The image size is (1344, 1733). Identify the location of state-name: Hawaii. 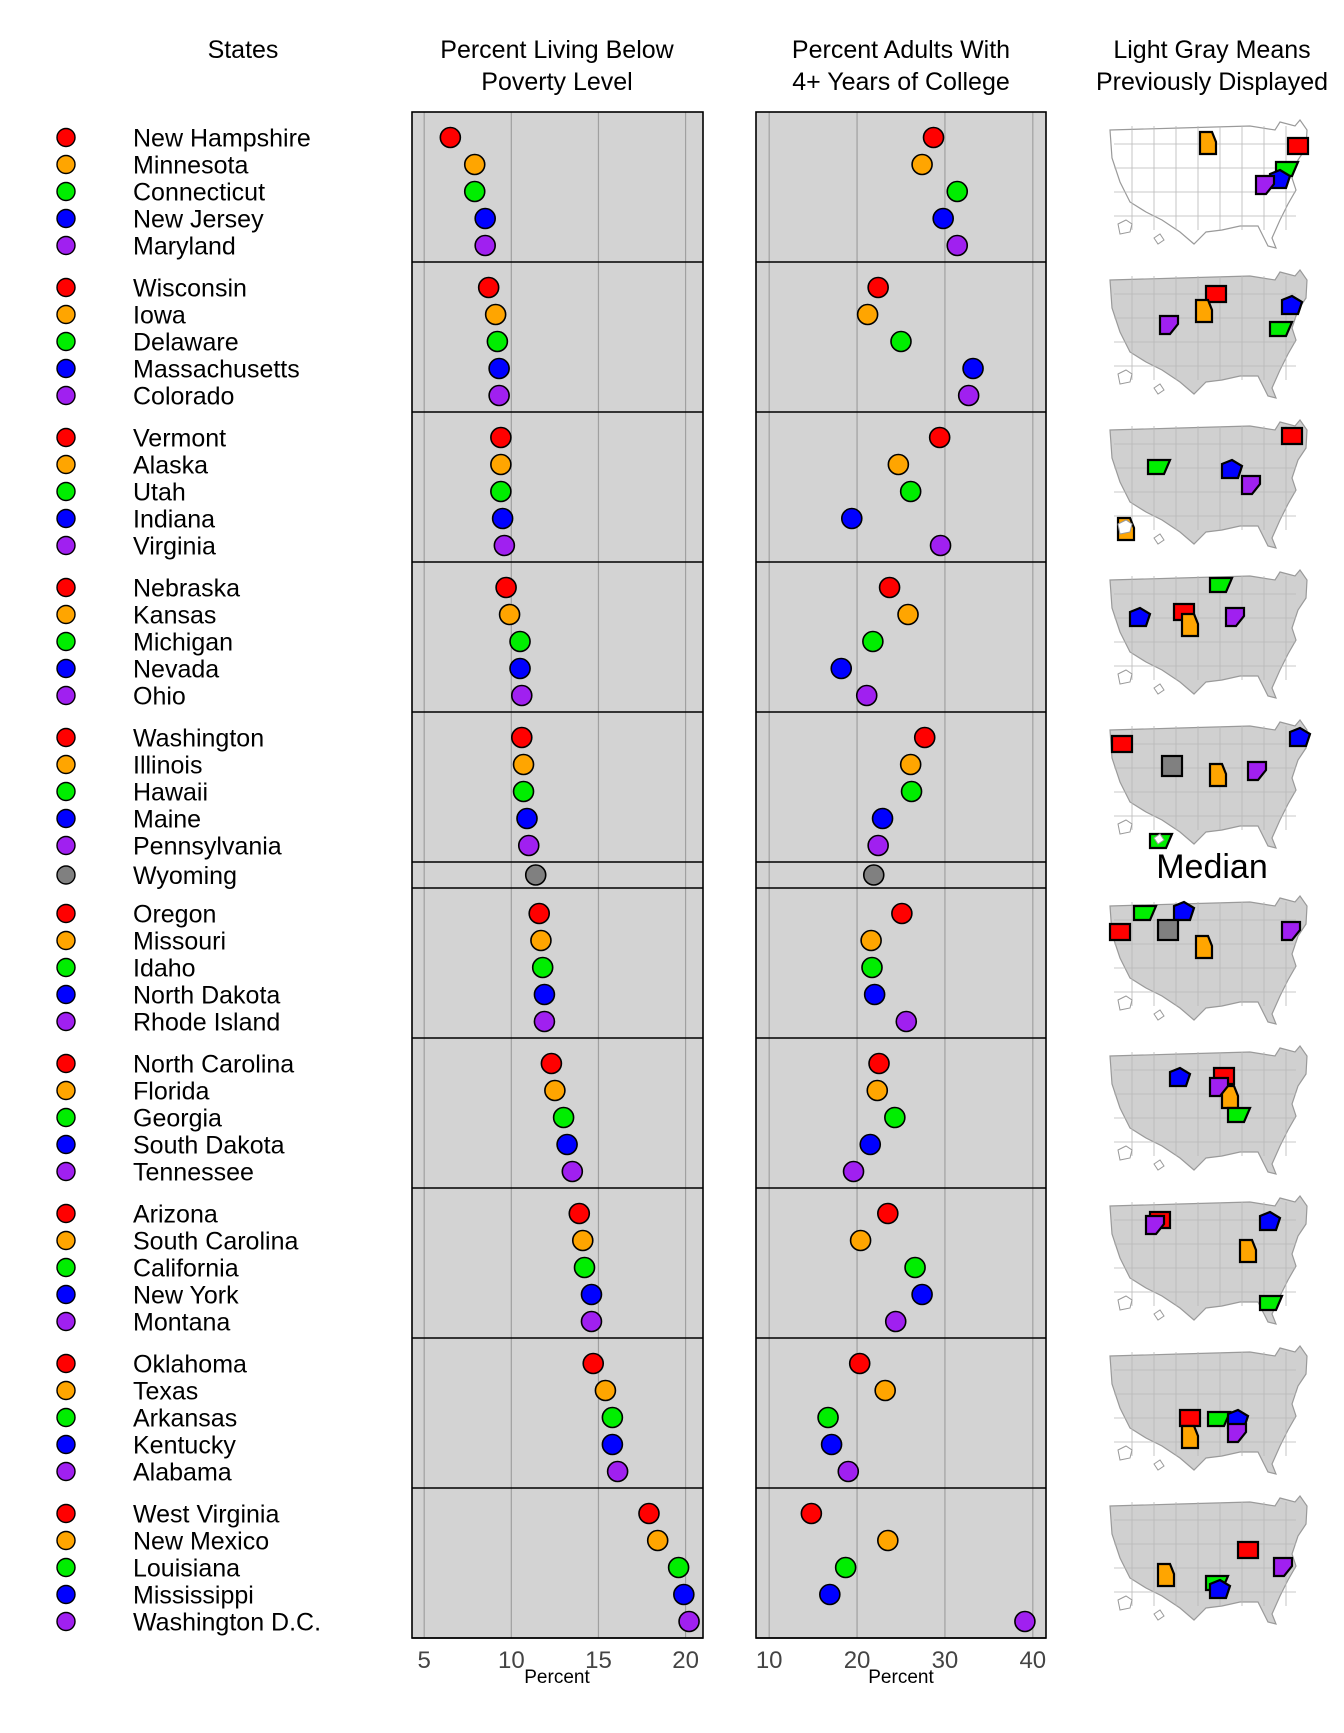
(170, 793).